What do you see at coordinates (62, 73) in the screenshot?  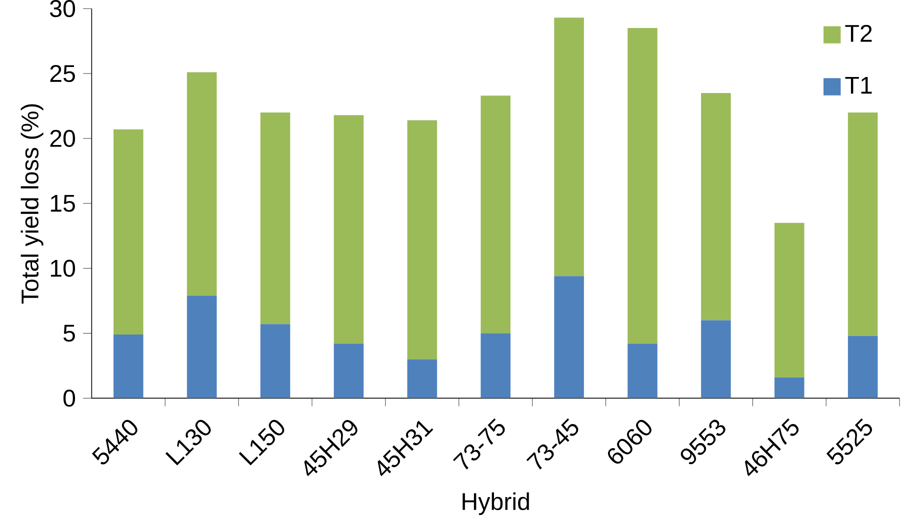 I see `y-tick-label: 25` at bounding box center [62, 73].